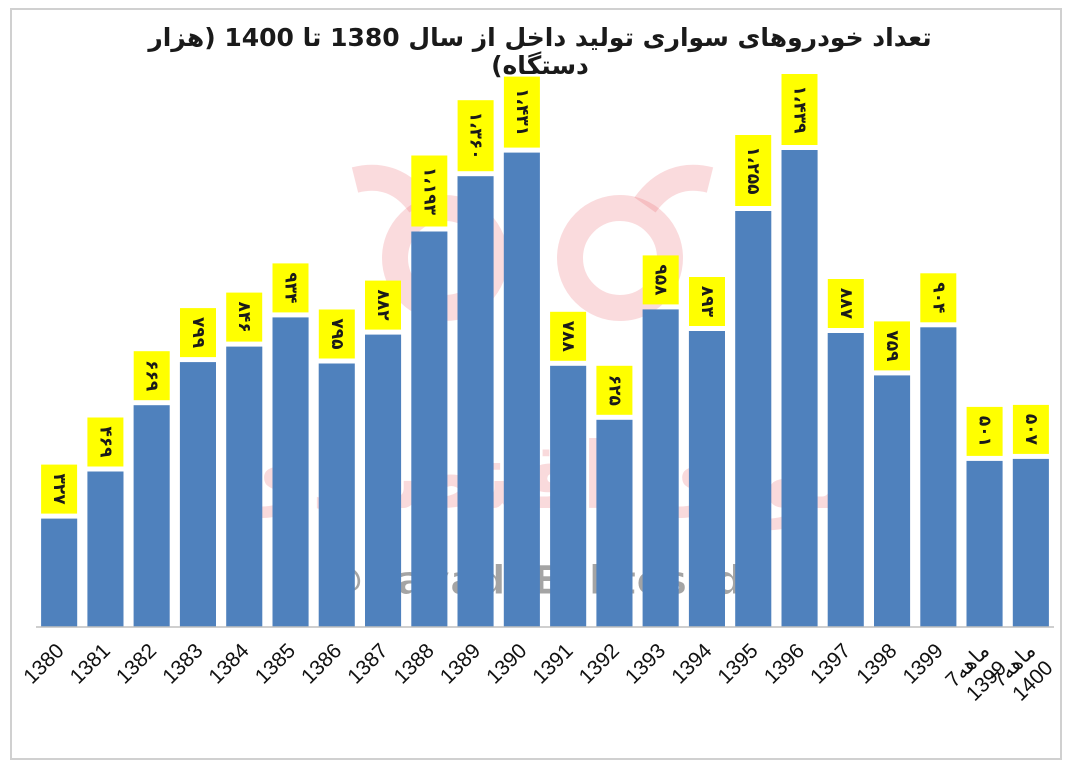 Image resolution: width=1080 pixels, height=773 pixels. I want to click on data-label: ۸۸۷, so click(845, 303).